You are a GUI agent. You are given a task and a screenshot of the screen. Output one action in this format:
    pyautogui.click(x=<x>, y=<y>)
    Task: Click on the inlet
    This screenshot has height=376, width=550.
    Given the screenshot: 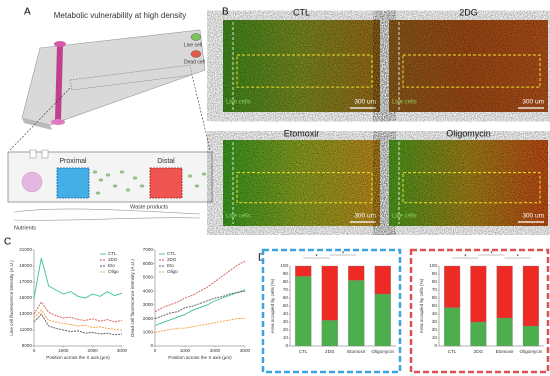 What is the action you would take?
    pyautogui.click(x=60, y=44)
    